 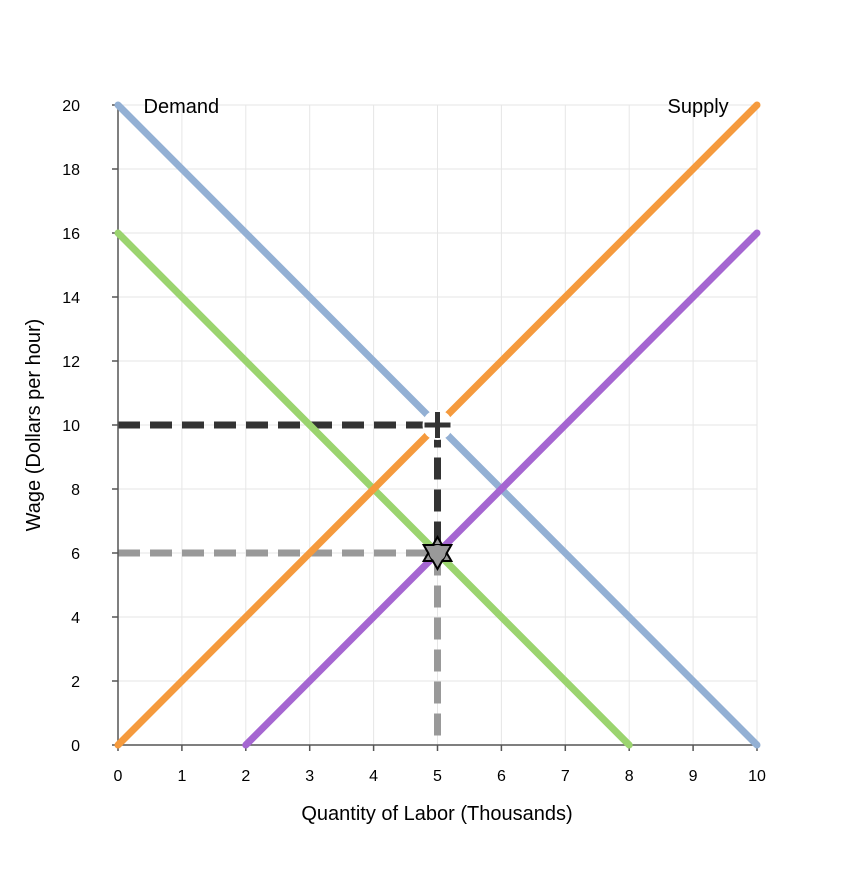 I want to click on y-tick-label: 0, so click(x=75, y=746).